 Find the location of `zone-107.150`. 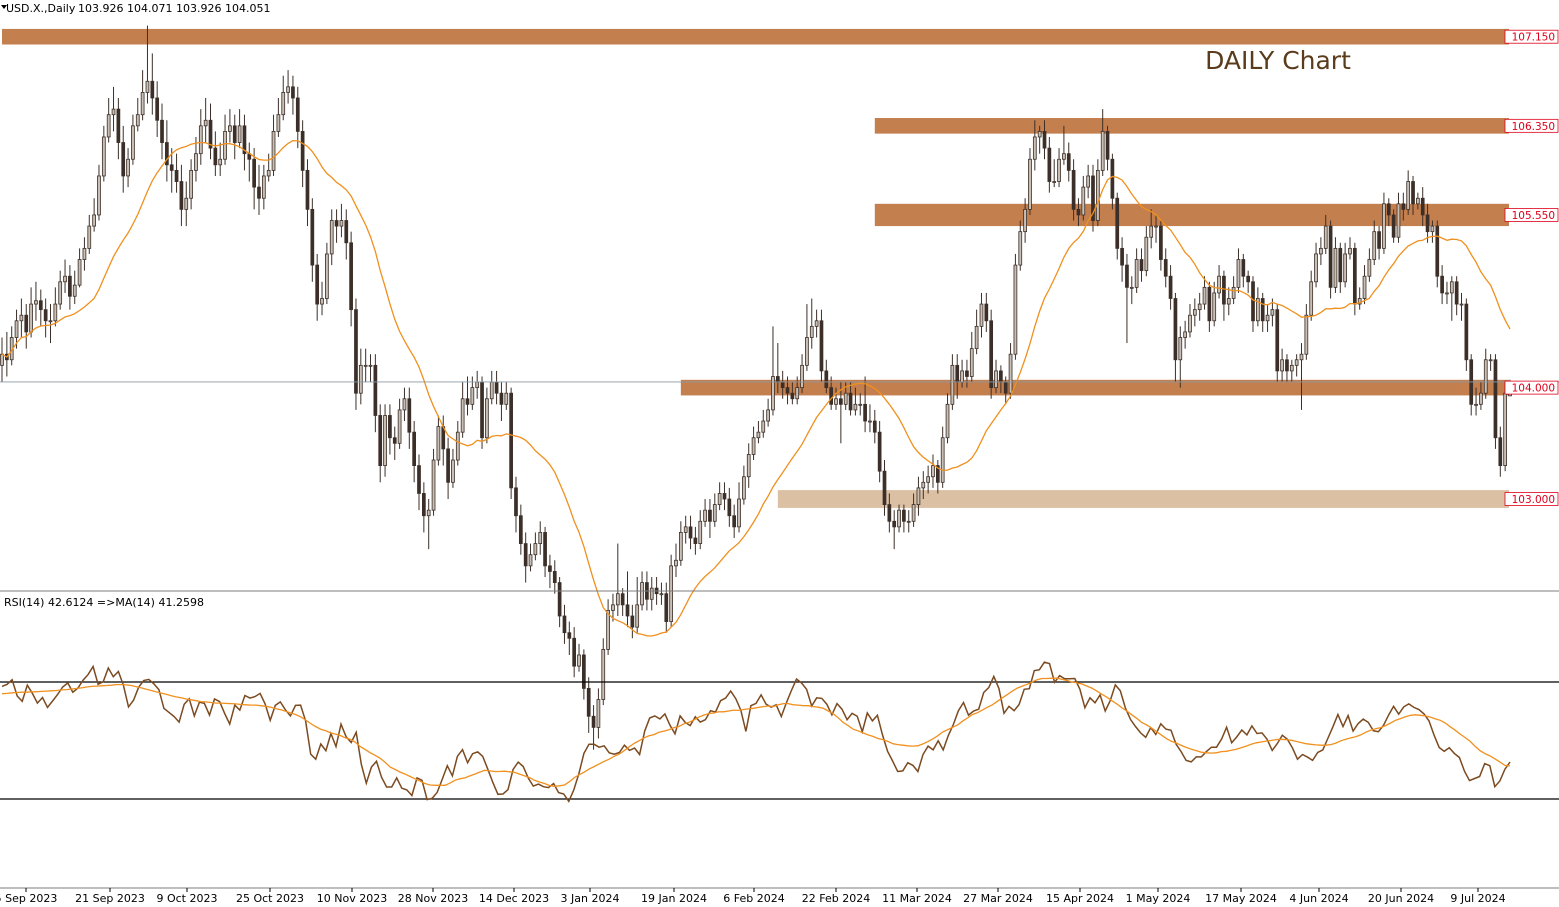

zone-107.150 is located at coordinates (755, 36).